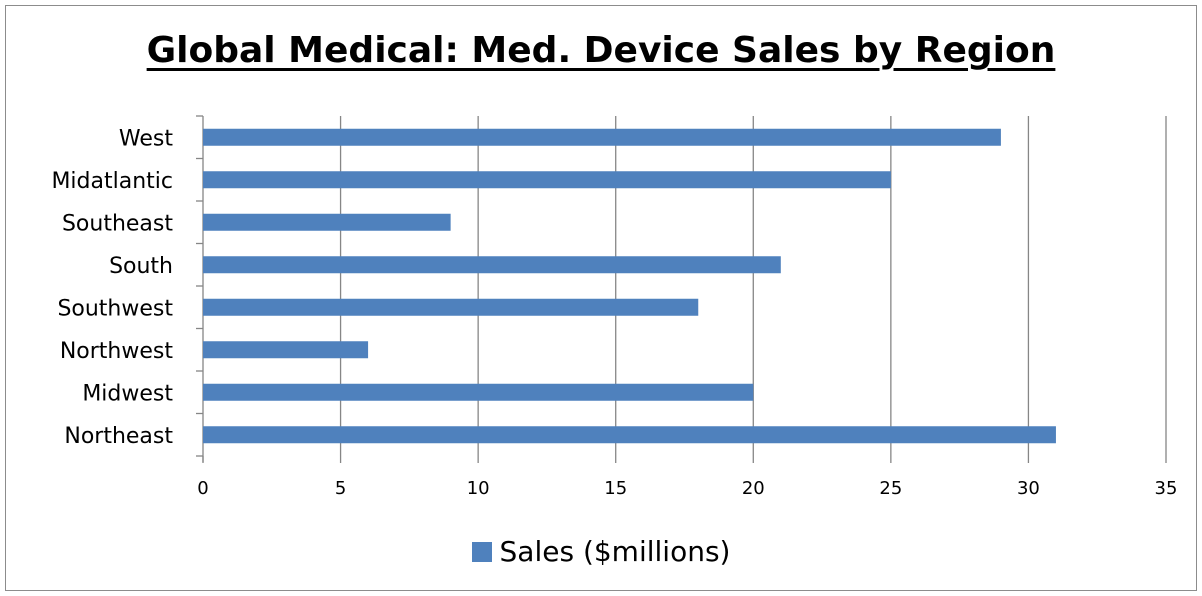 This screenshot has width=1202, height=596. What do you see at coordinates (117, 223) in the screenshot?
I see `category-label: Southeast` at bounding box center [117, 223].